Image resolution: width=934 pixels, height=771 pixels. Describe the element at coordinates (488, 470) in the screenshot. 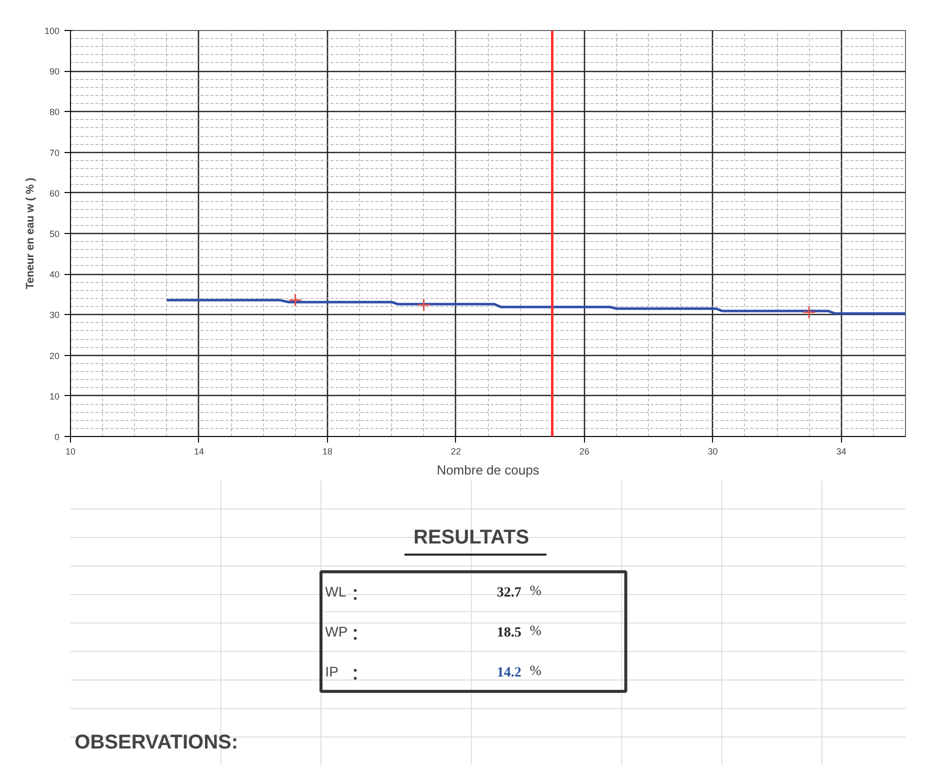

I see `x-axis-title: Nombre de coups` at that location.